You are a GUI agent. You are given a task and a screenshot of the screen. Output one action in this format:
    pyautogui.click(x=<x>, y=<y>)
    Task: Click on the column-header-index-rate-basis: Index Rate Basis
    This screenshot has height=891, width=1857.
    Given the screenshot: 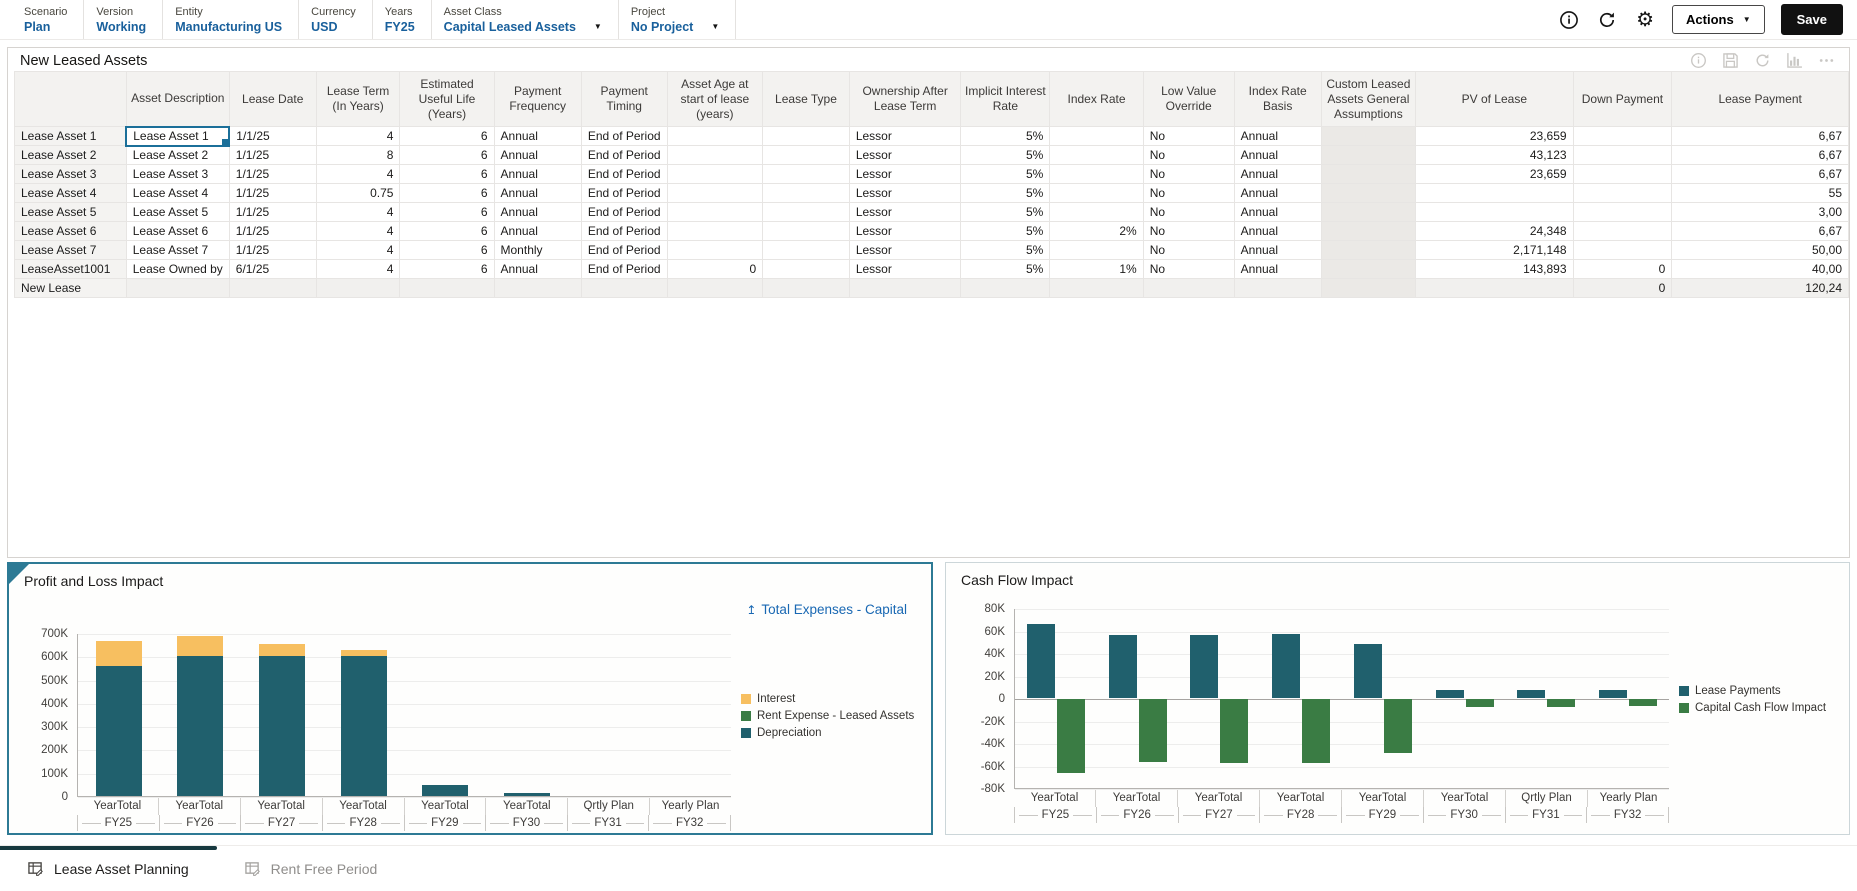 What is the action you would take?
    pyautogui.click(x=1277, y=99)
    